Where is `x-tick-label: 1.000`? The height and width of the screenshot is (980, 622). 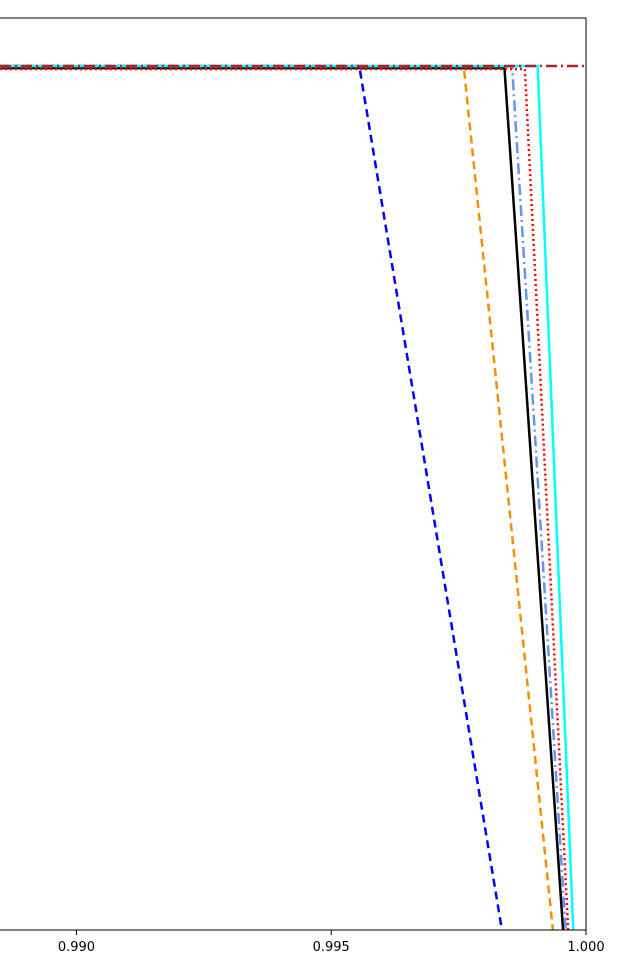 x-tick-label: 1.000 is located at coordinates (585, 947).